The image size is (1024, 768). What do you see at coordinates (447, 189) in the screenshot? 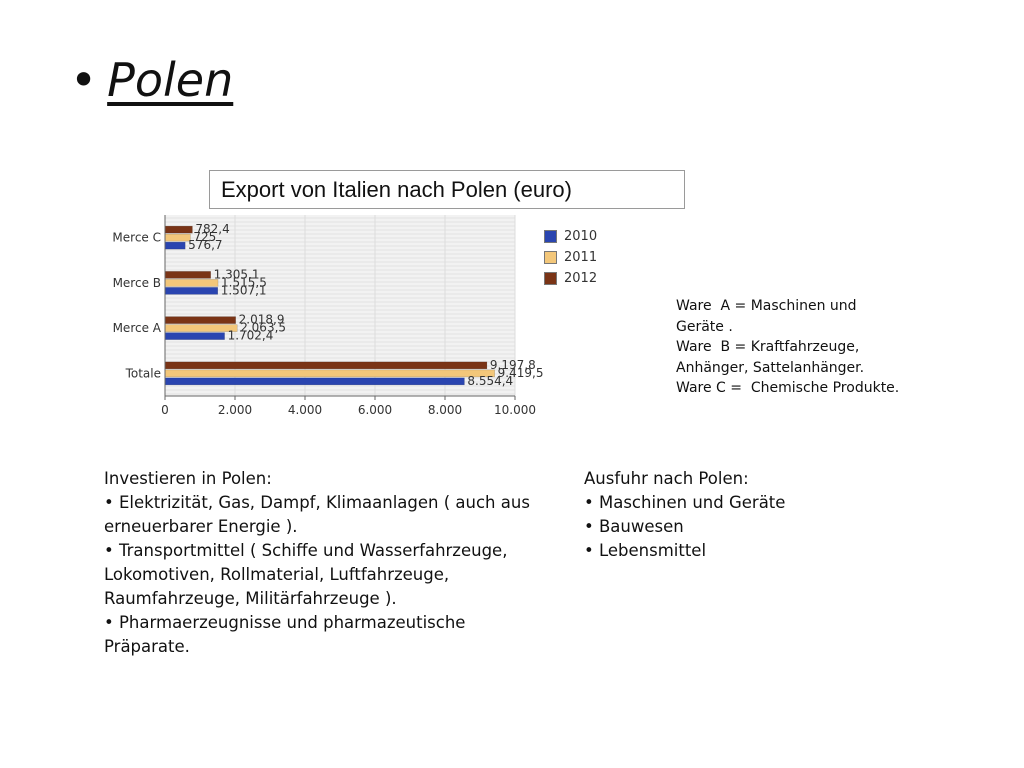
I see `chart-title: Export von Italien nach Polen (euro)` at bounding box center [447, 189].